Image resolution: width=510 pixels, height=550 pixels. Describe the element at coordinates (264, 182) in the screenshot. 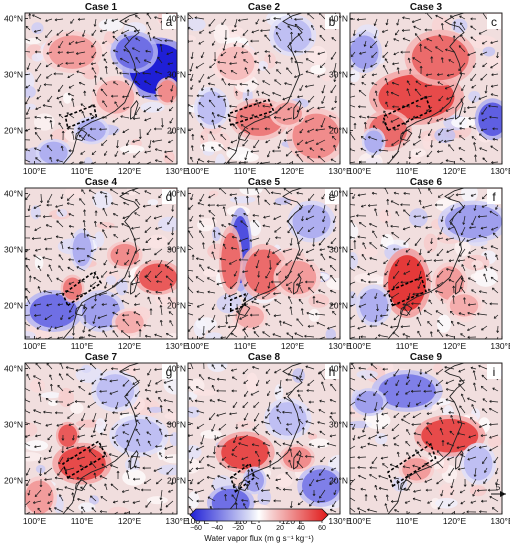

I see `panel-title: Case 5` at that location.